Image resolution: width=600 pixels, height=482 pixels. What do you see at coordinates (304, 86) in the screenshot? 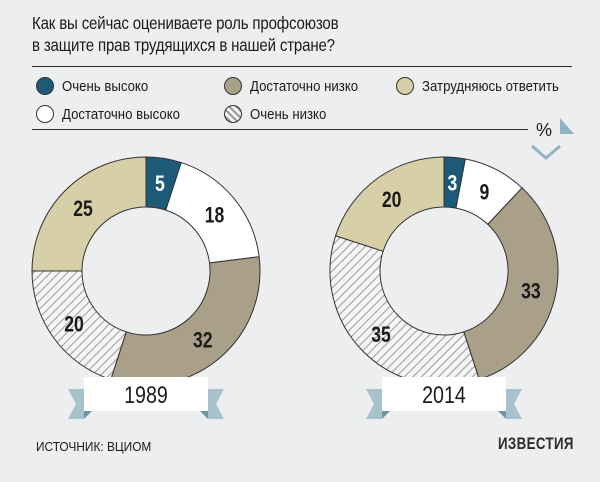
I see `legend-label-fairly-low: Достаточно низко` at bounding box center [304, 86].